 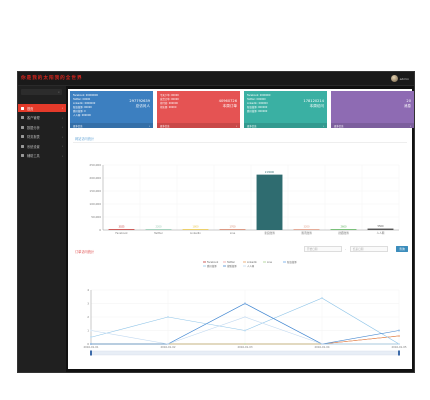 I want to click on zoom-slider-track, so click(x=245, y=353).